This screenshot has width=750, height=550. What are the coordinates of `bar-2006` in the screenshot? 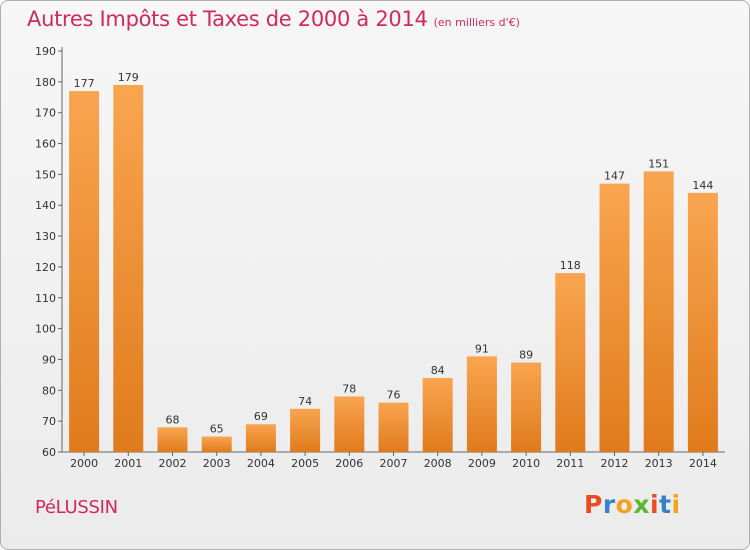 It's located at (349, 424).